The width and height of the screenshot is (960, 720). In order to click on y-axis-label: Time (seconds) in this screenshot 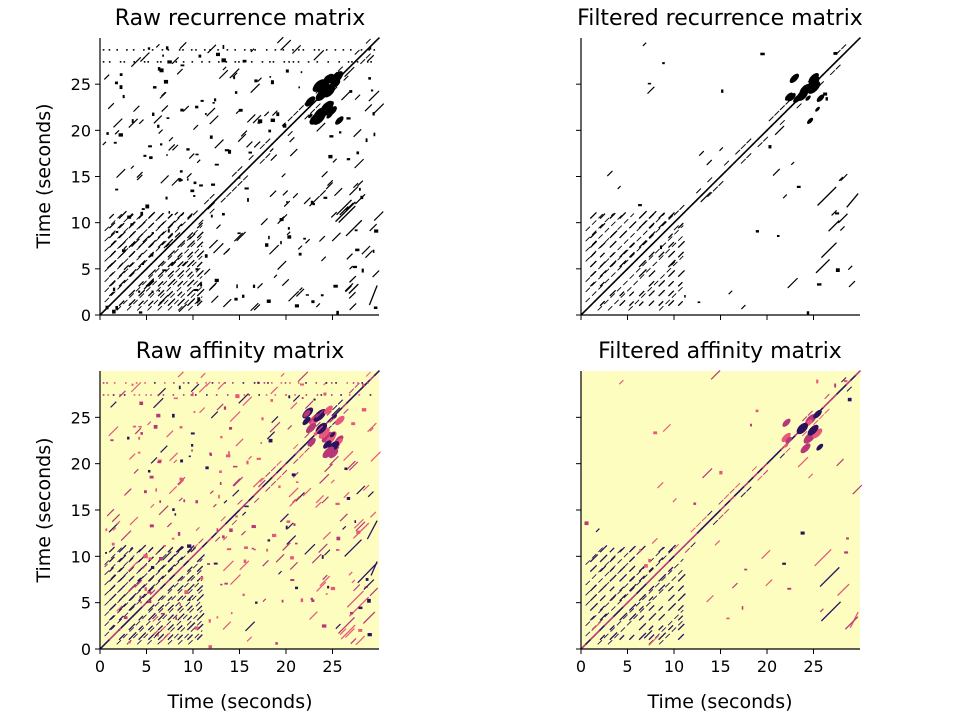, I will do `click(44, 176)`.